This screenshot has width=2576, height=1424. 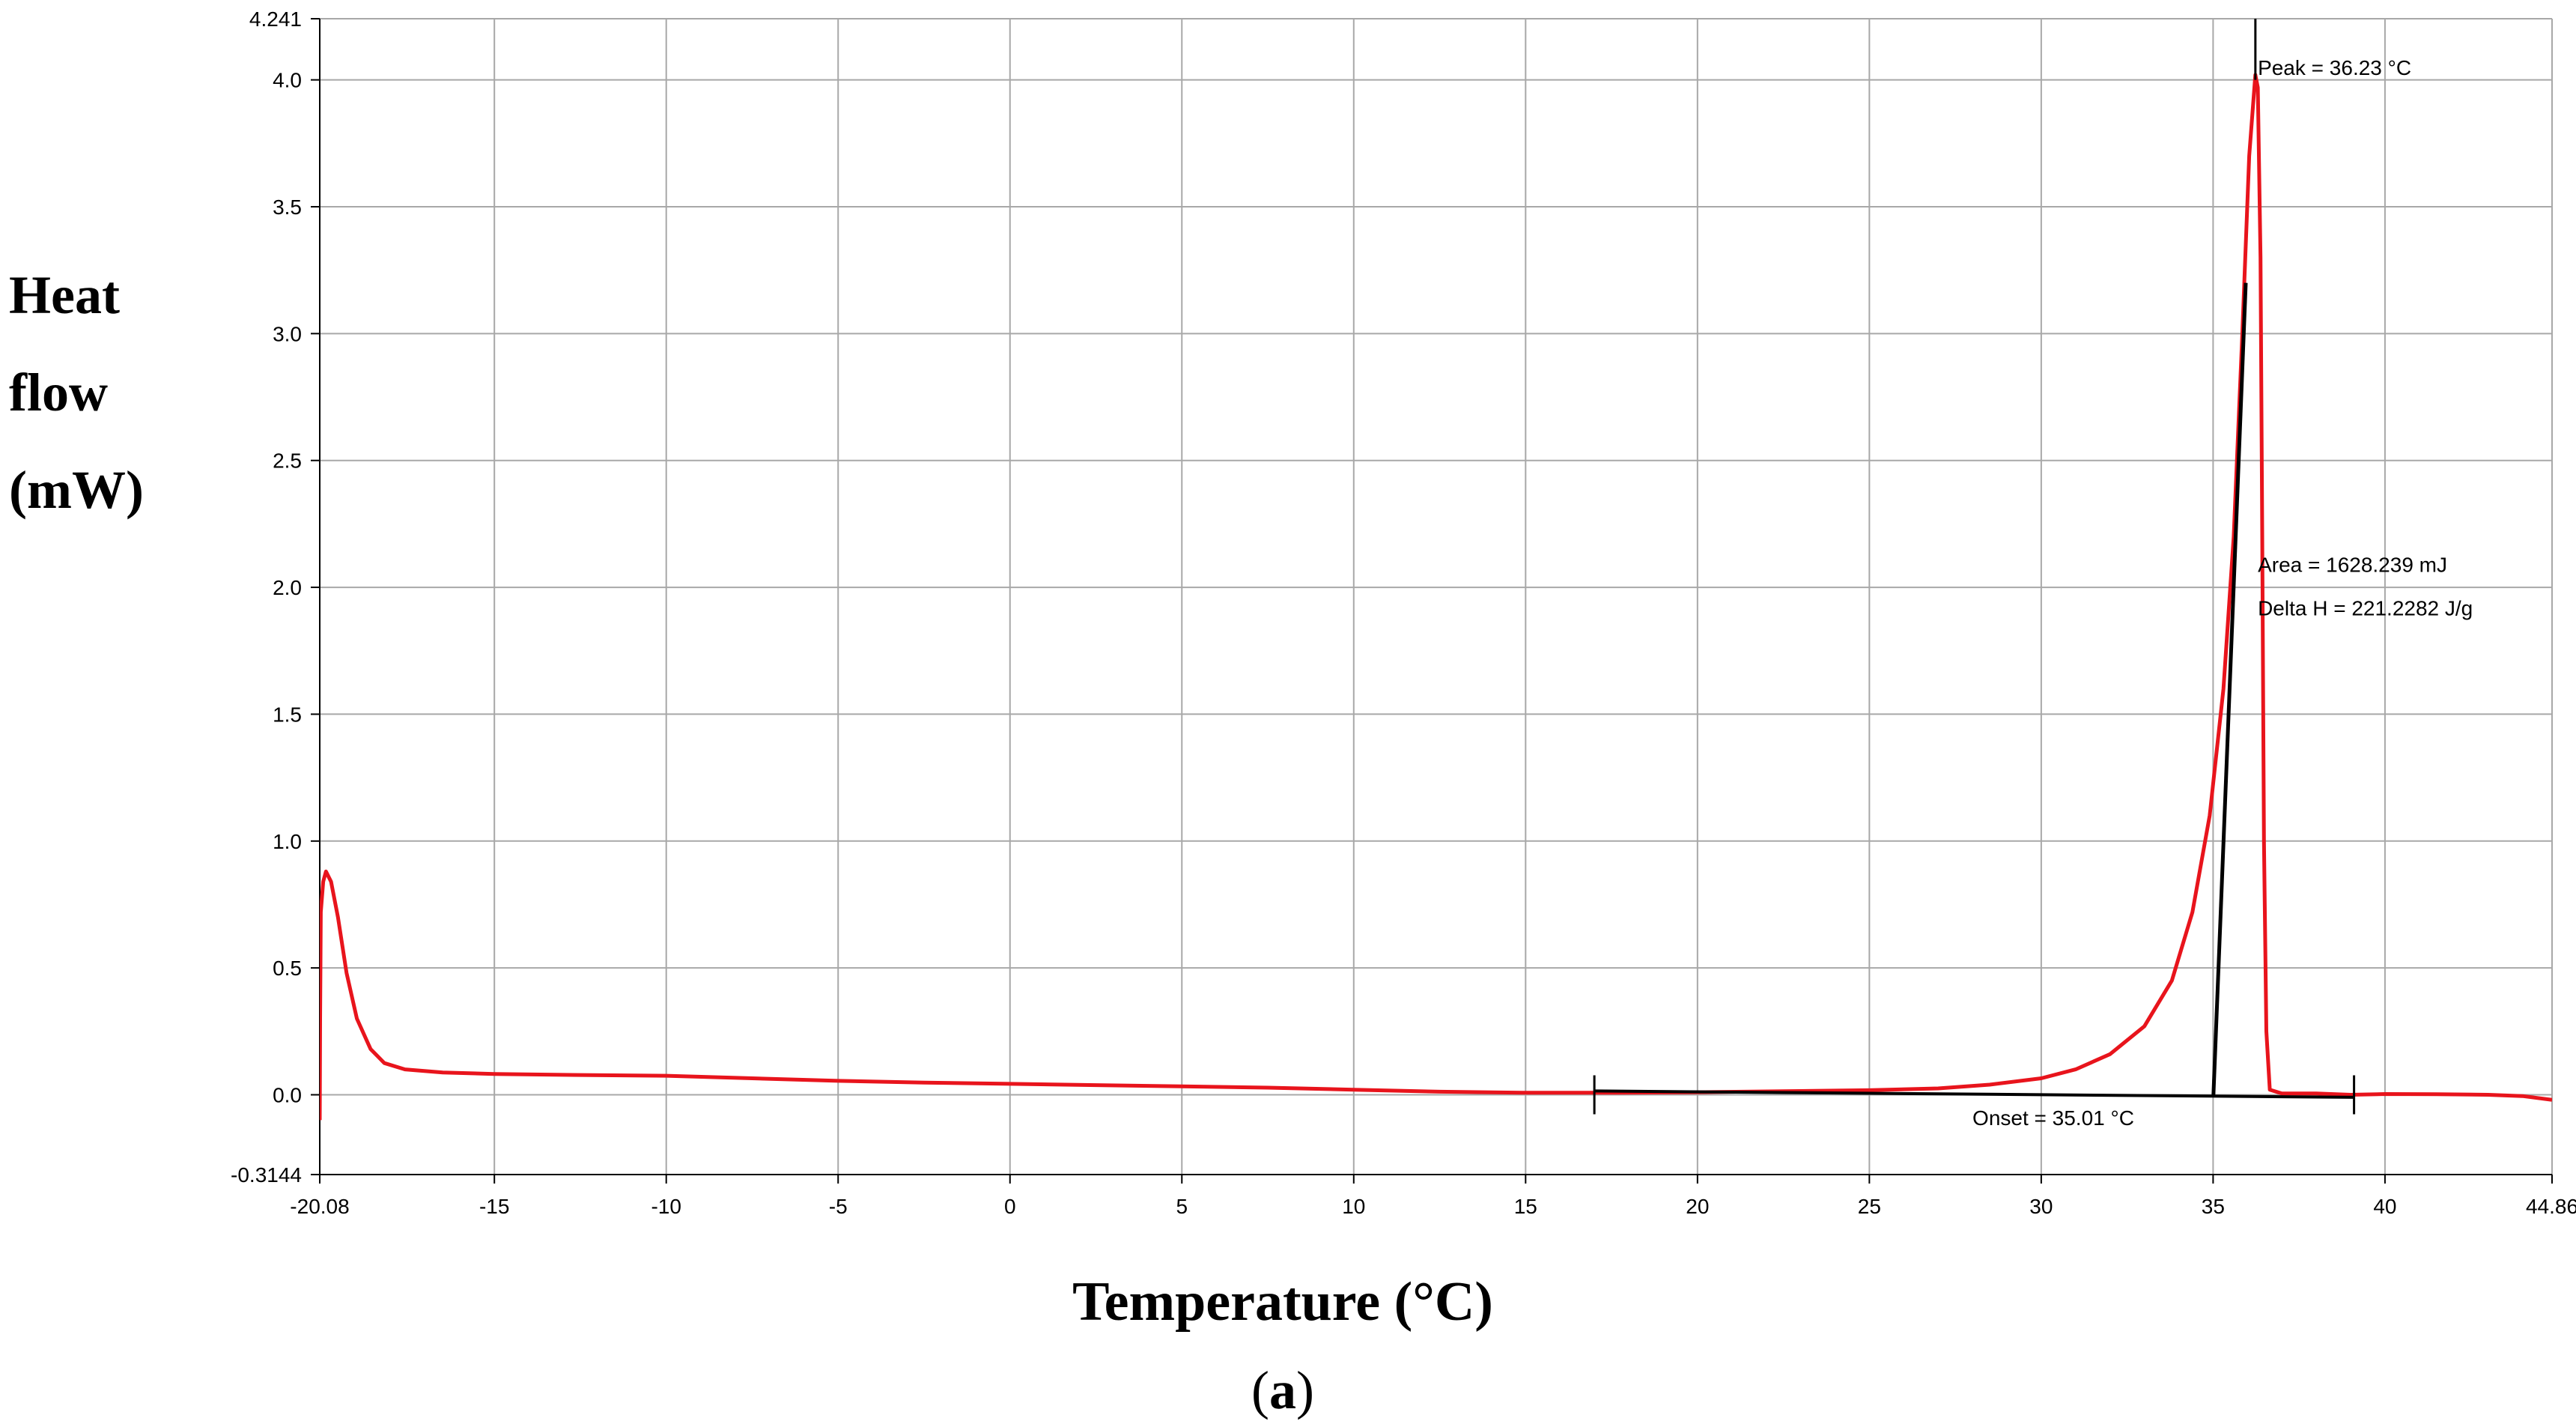 I want to click on y-tick-label: 4.0, so click(x=287, y=81).